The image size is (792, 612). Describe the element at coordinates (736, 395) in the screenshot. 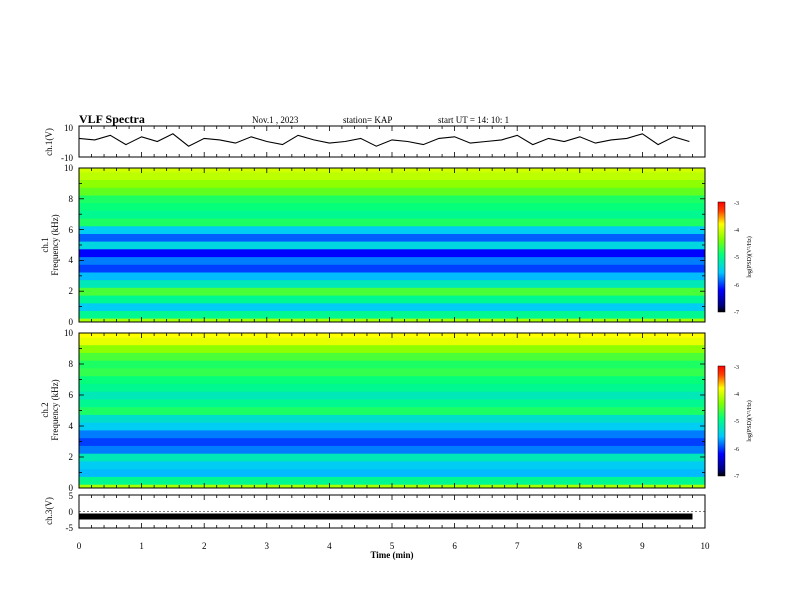

I see `ch2-cbar-tick-m4: -4` at that location.